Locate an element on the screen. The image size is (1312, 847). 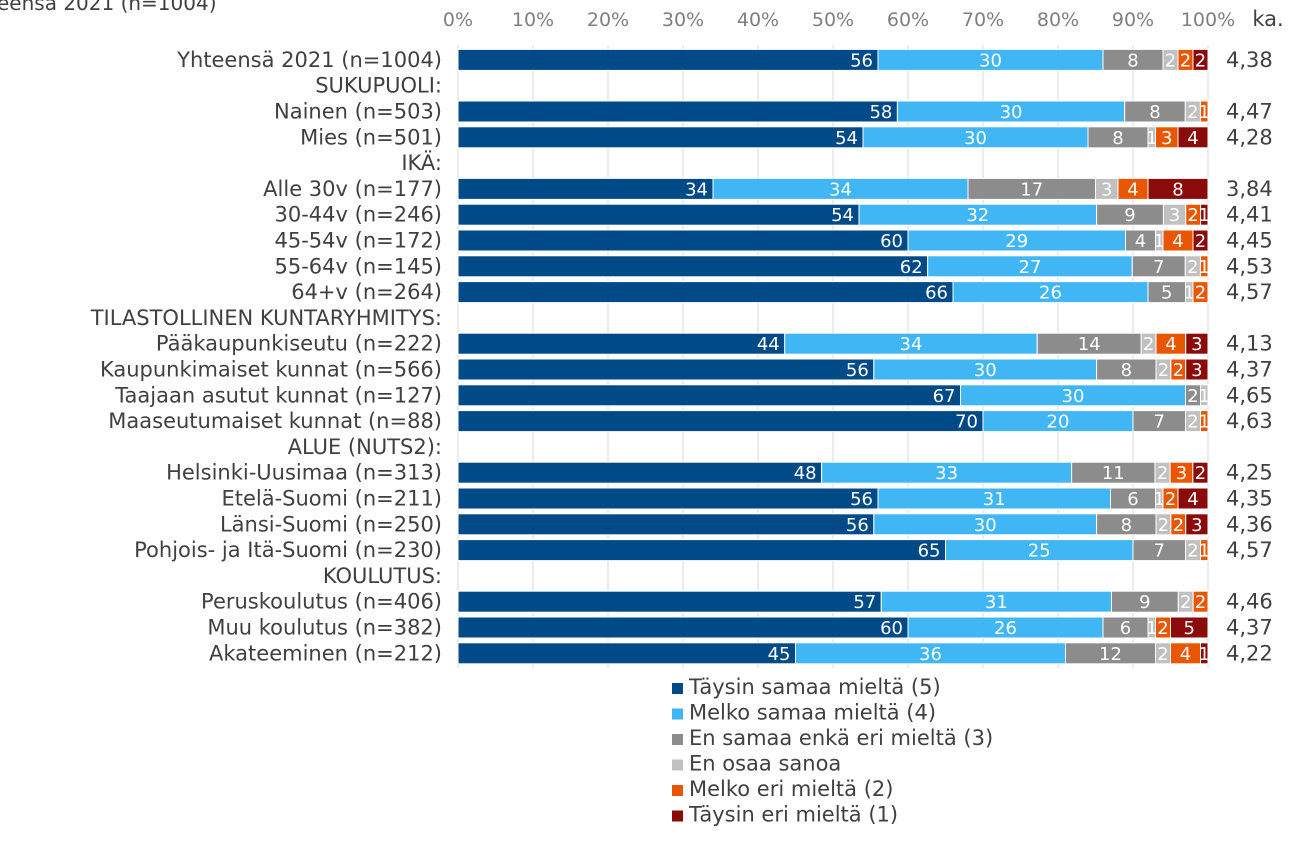
data-label: 9 is located at coordinates (1129, 215).